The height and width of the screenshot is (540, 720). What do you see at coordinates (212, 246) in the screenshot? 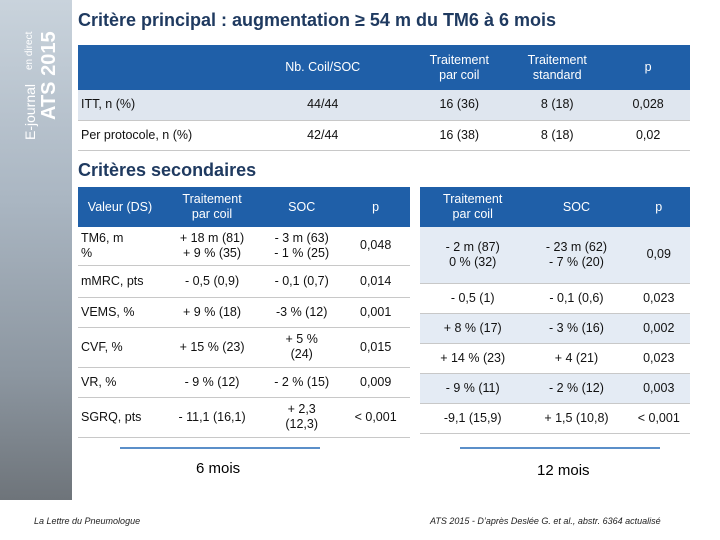
I see `cell: + 18 m (81) + 9 % (35)` at bounding box center [212, 246].